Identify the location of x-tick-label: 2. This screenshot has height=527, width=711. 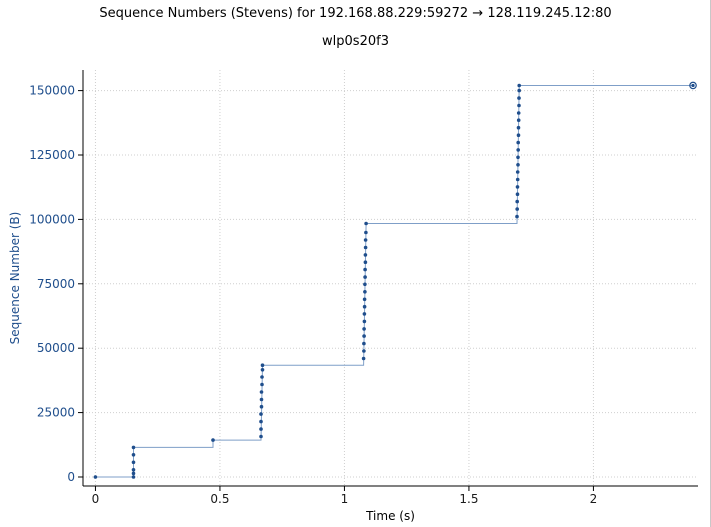
(594, 499).